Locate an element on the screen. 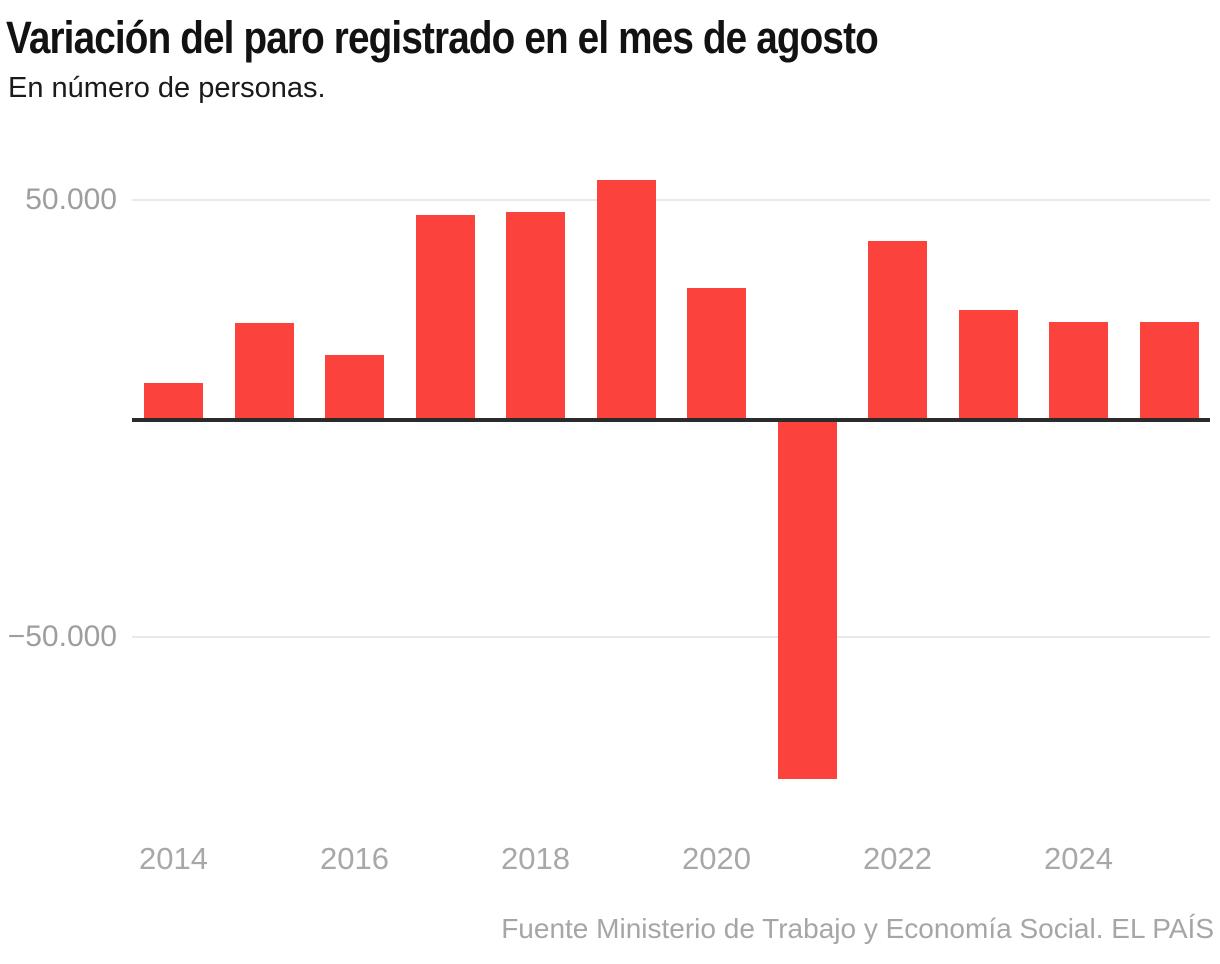 Image resolution: width=1220 pixels, height=964 pixels. bar-2014 is located at coordinates (173, 400).